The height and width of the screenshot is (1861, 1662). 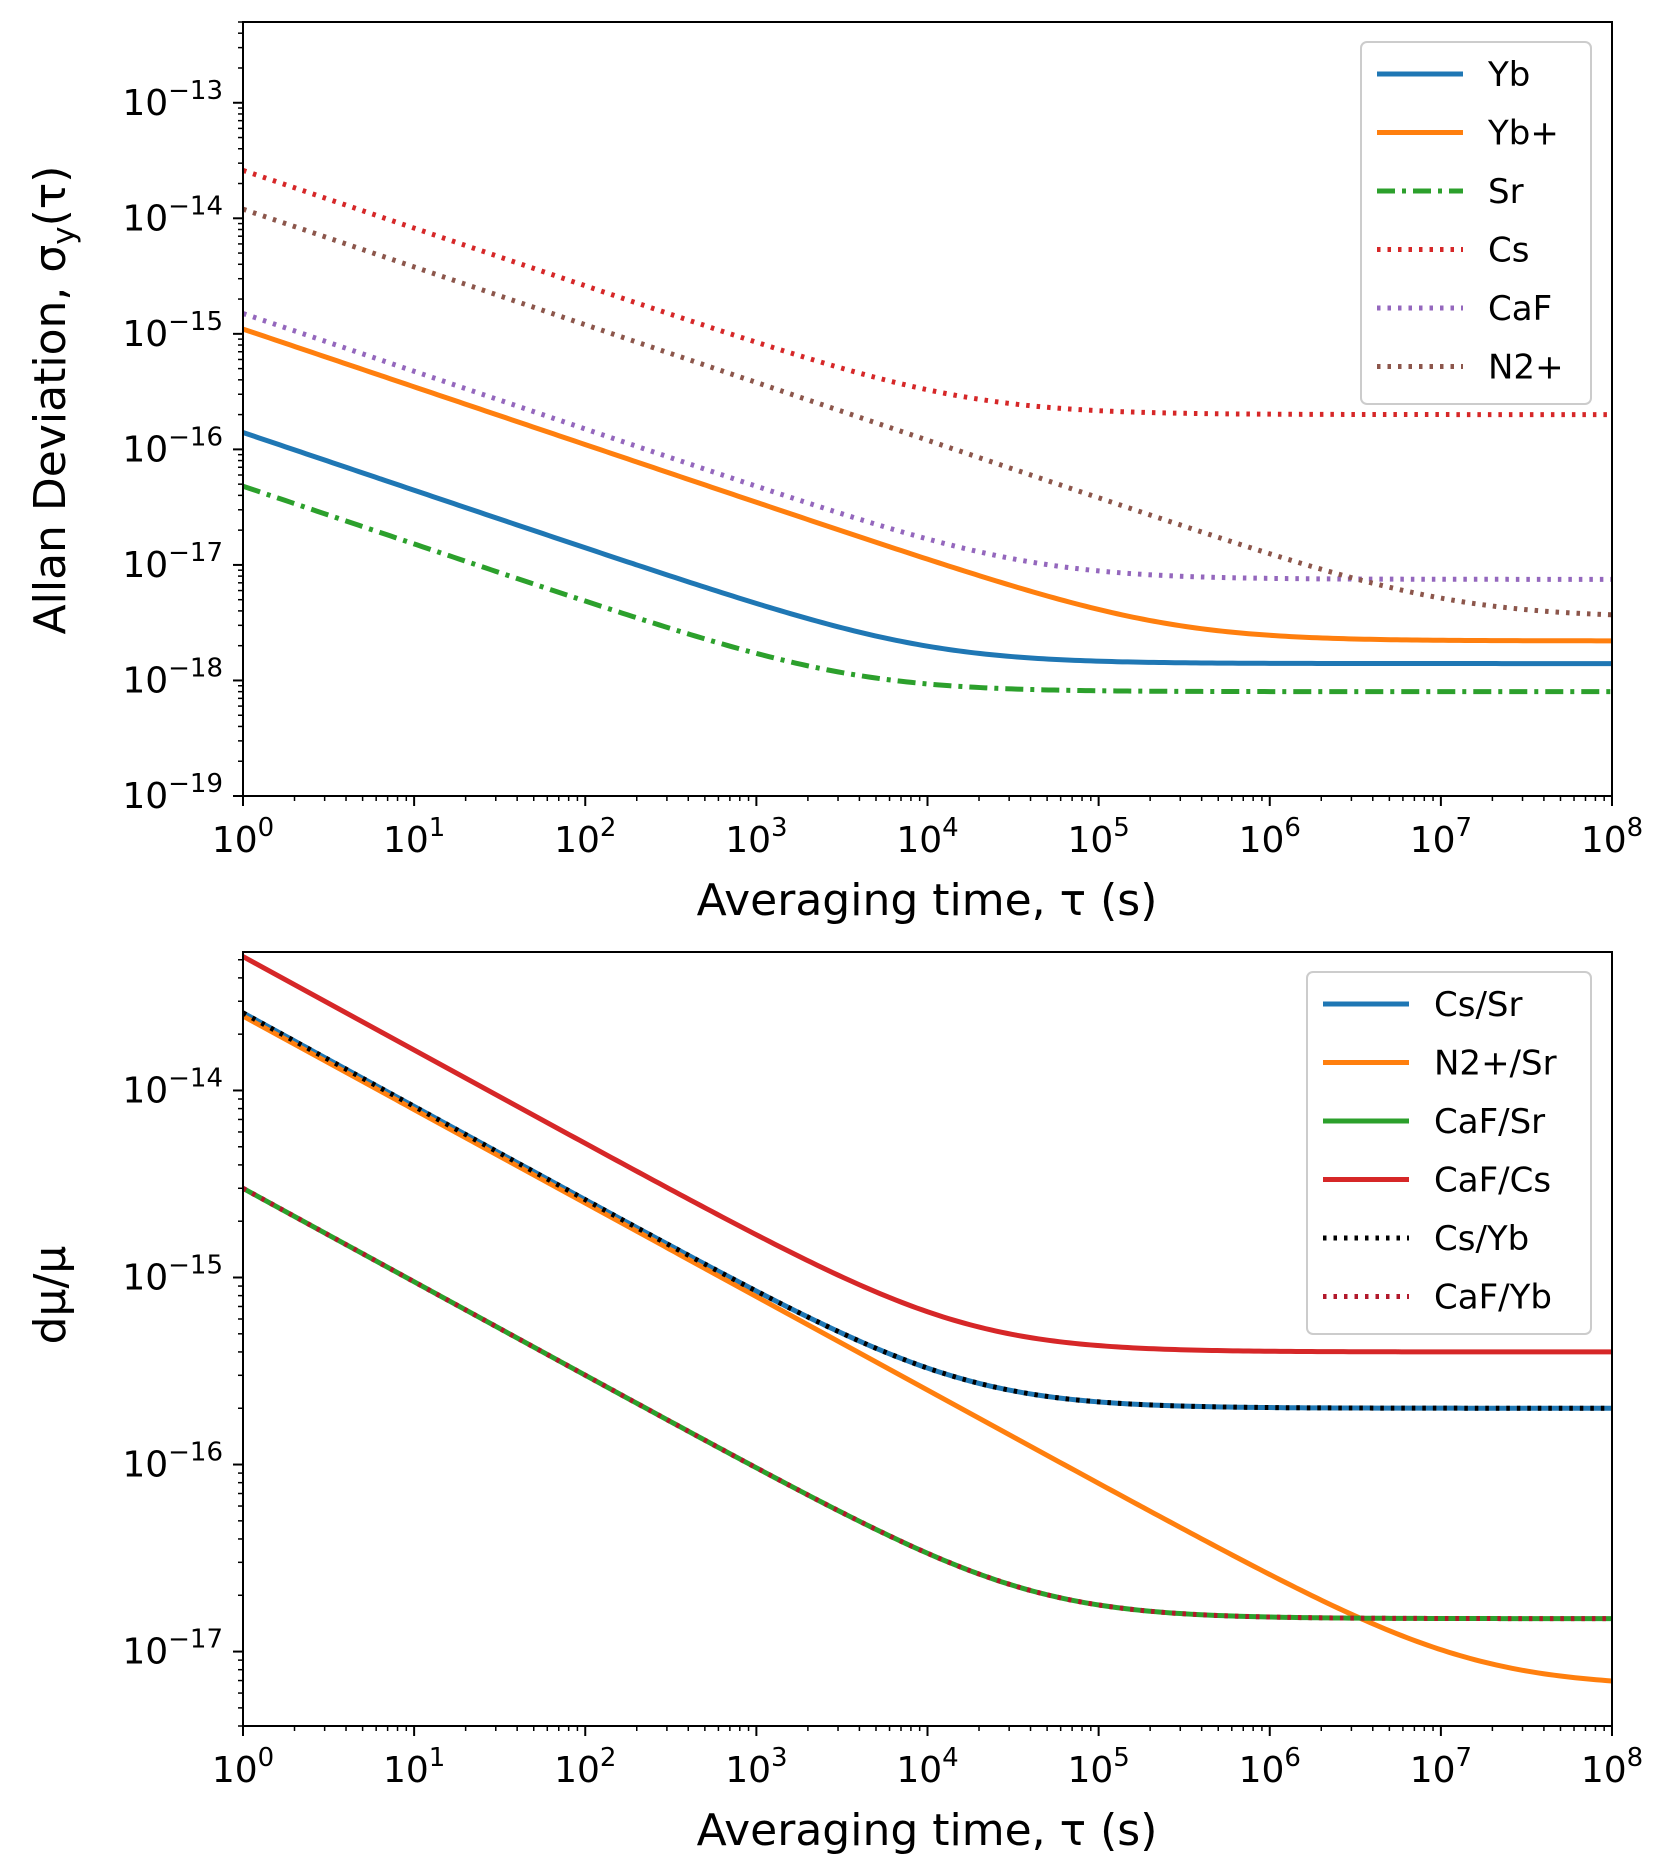 I want to click on series-line-yb-, so click(x=927, y=485).